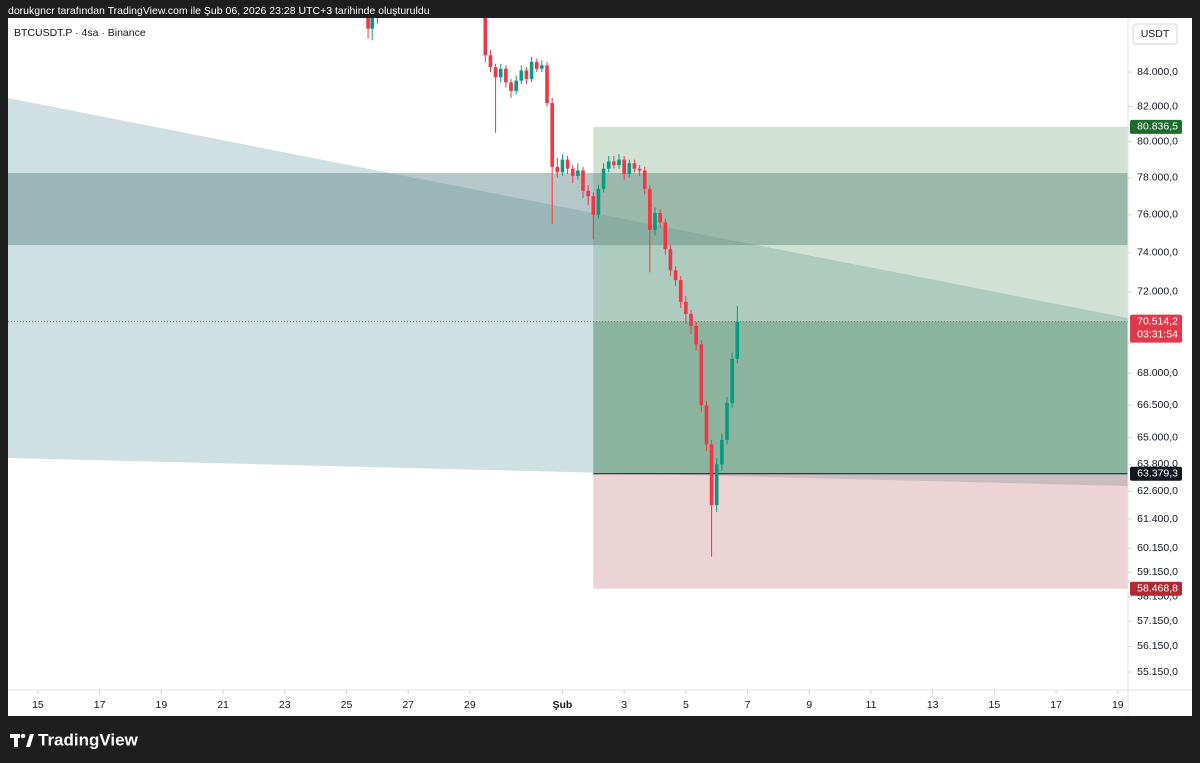  I want to click on x-tick-label: Şub, so click(563, 705).